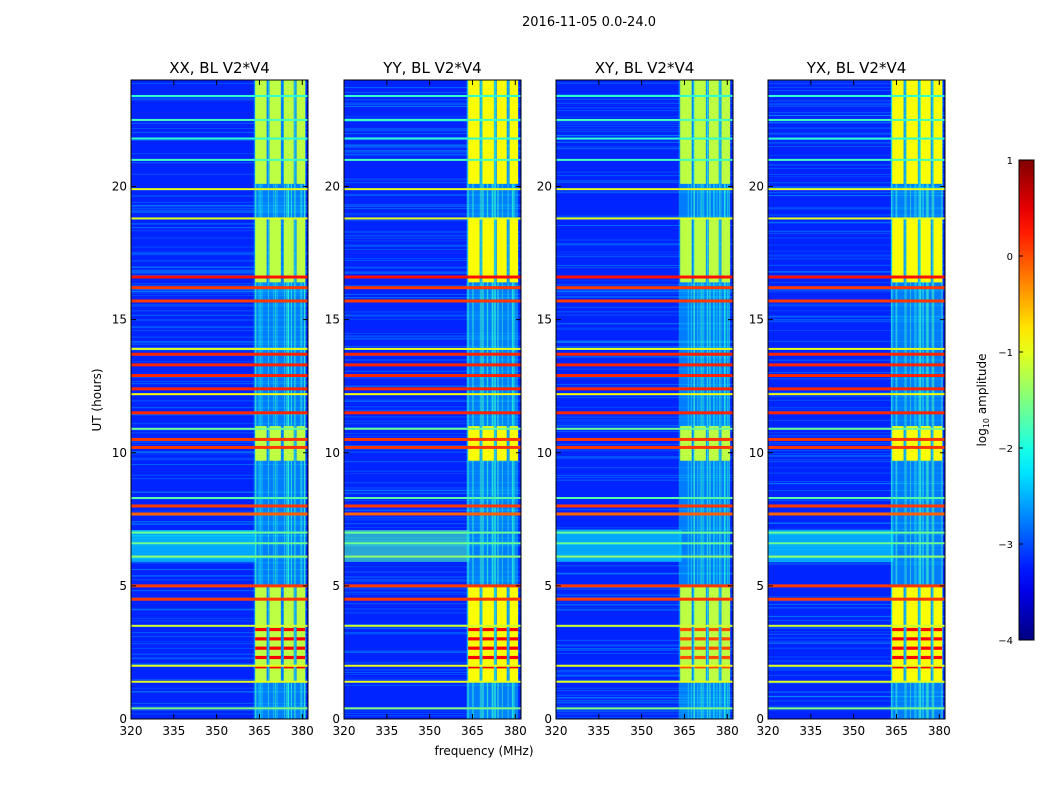 The image size is (1050, 800). What do you see at coordinates (429, 731) in the screenshot?
I see `x-tick-label: 350` at bounding box center [429, 731].